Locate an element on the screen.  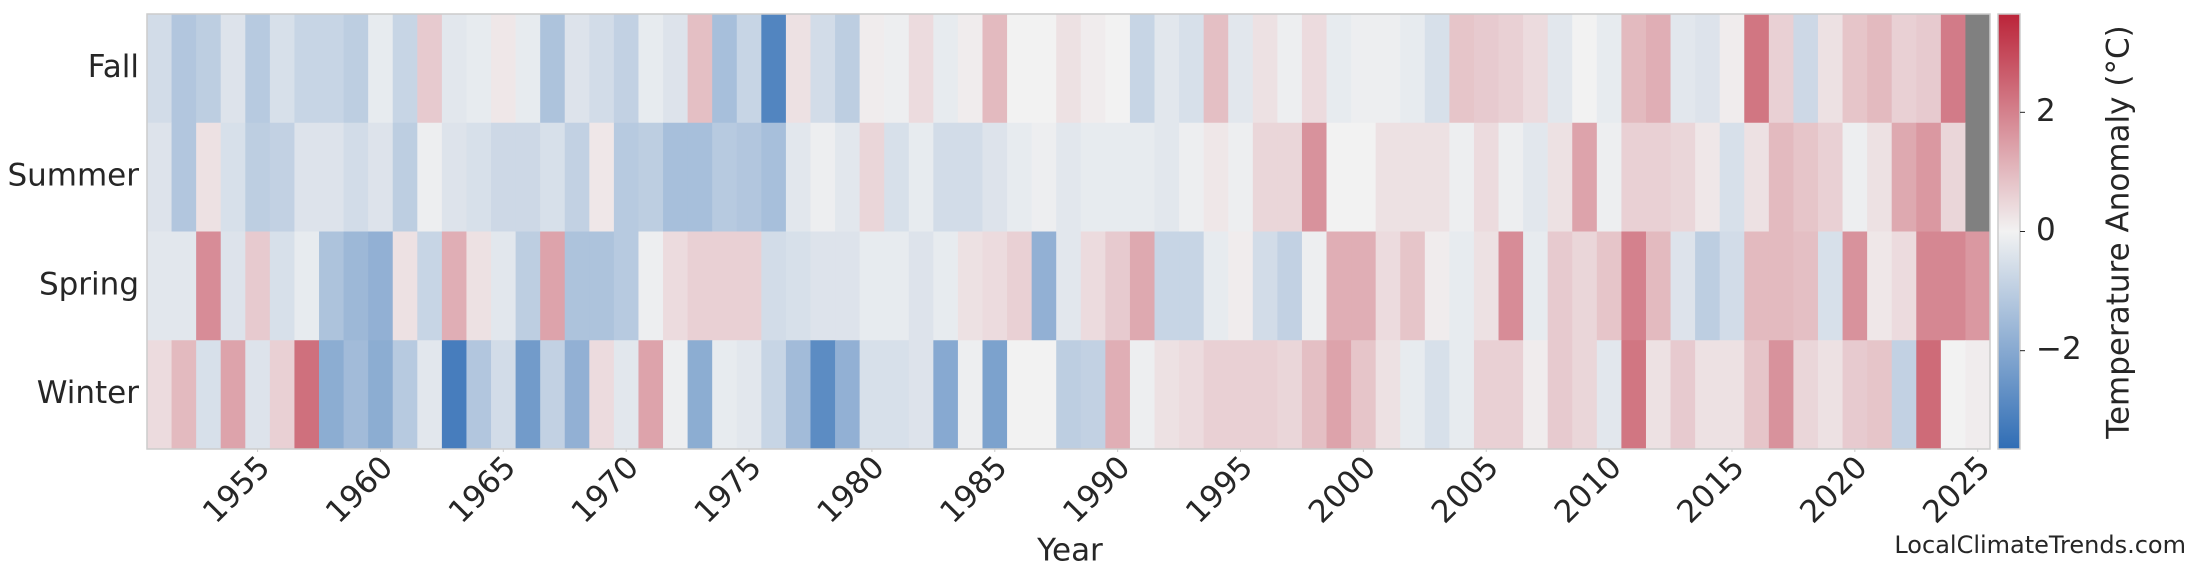
x-tick-label: 1990 is located at coordinates (1096, 489).